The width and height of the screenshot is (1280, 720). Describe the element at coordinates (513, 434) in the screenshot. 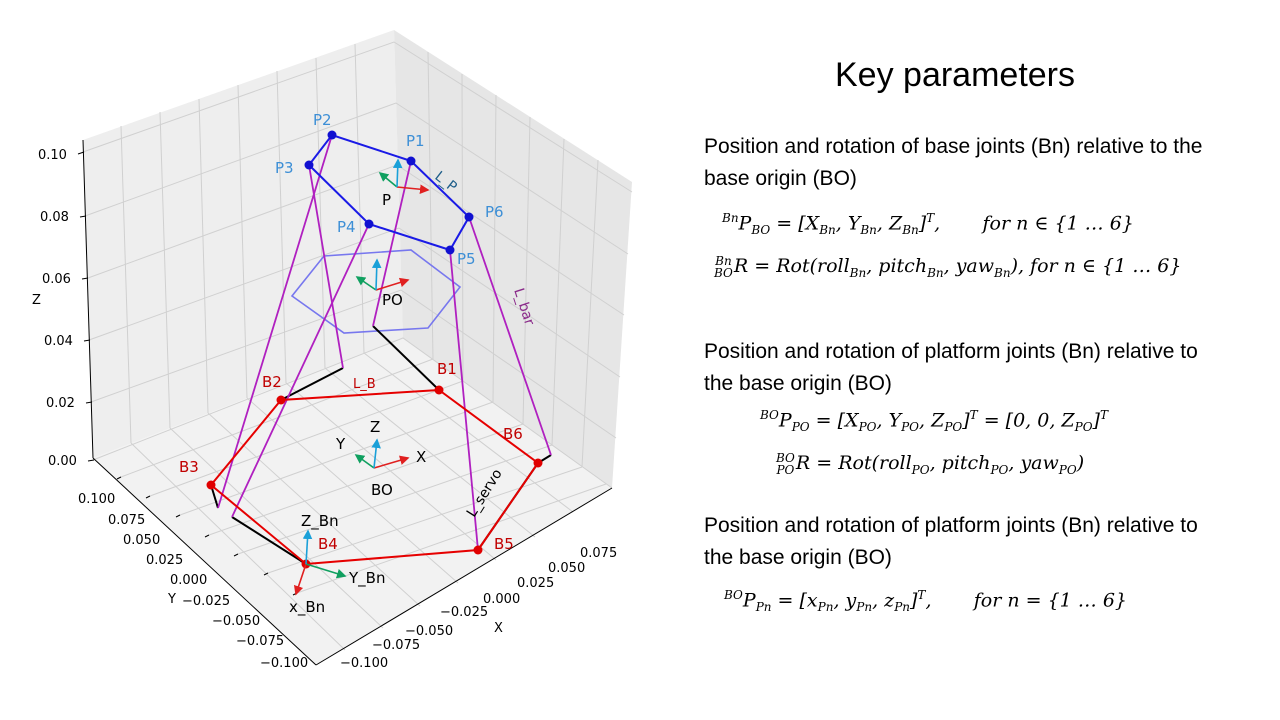

I see `label-b6: B6` at that location.